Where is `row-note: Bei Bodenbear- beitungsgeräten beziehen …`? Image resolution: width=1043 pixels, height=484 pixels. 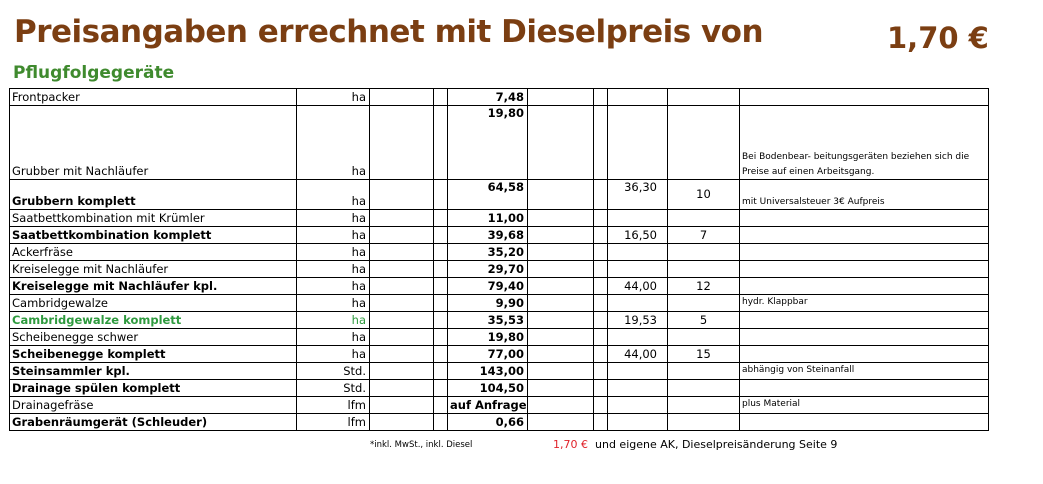
row-note: Bei Bodenbear- beitungsgeräten beziehen … is located at coordinates (864, 142).